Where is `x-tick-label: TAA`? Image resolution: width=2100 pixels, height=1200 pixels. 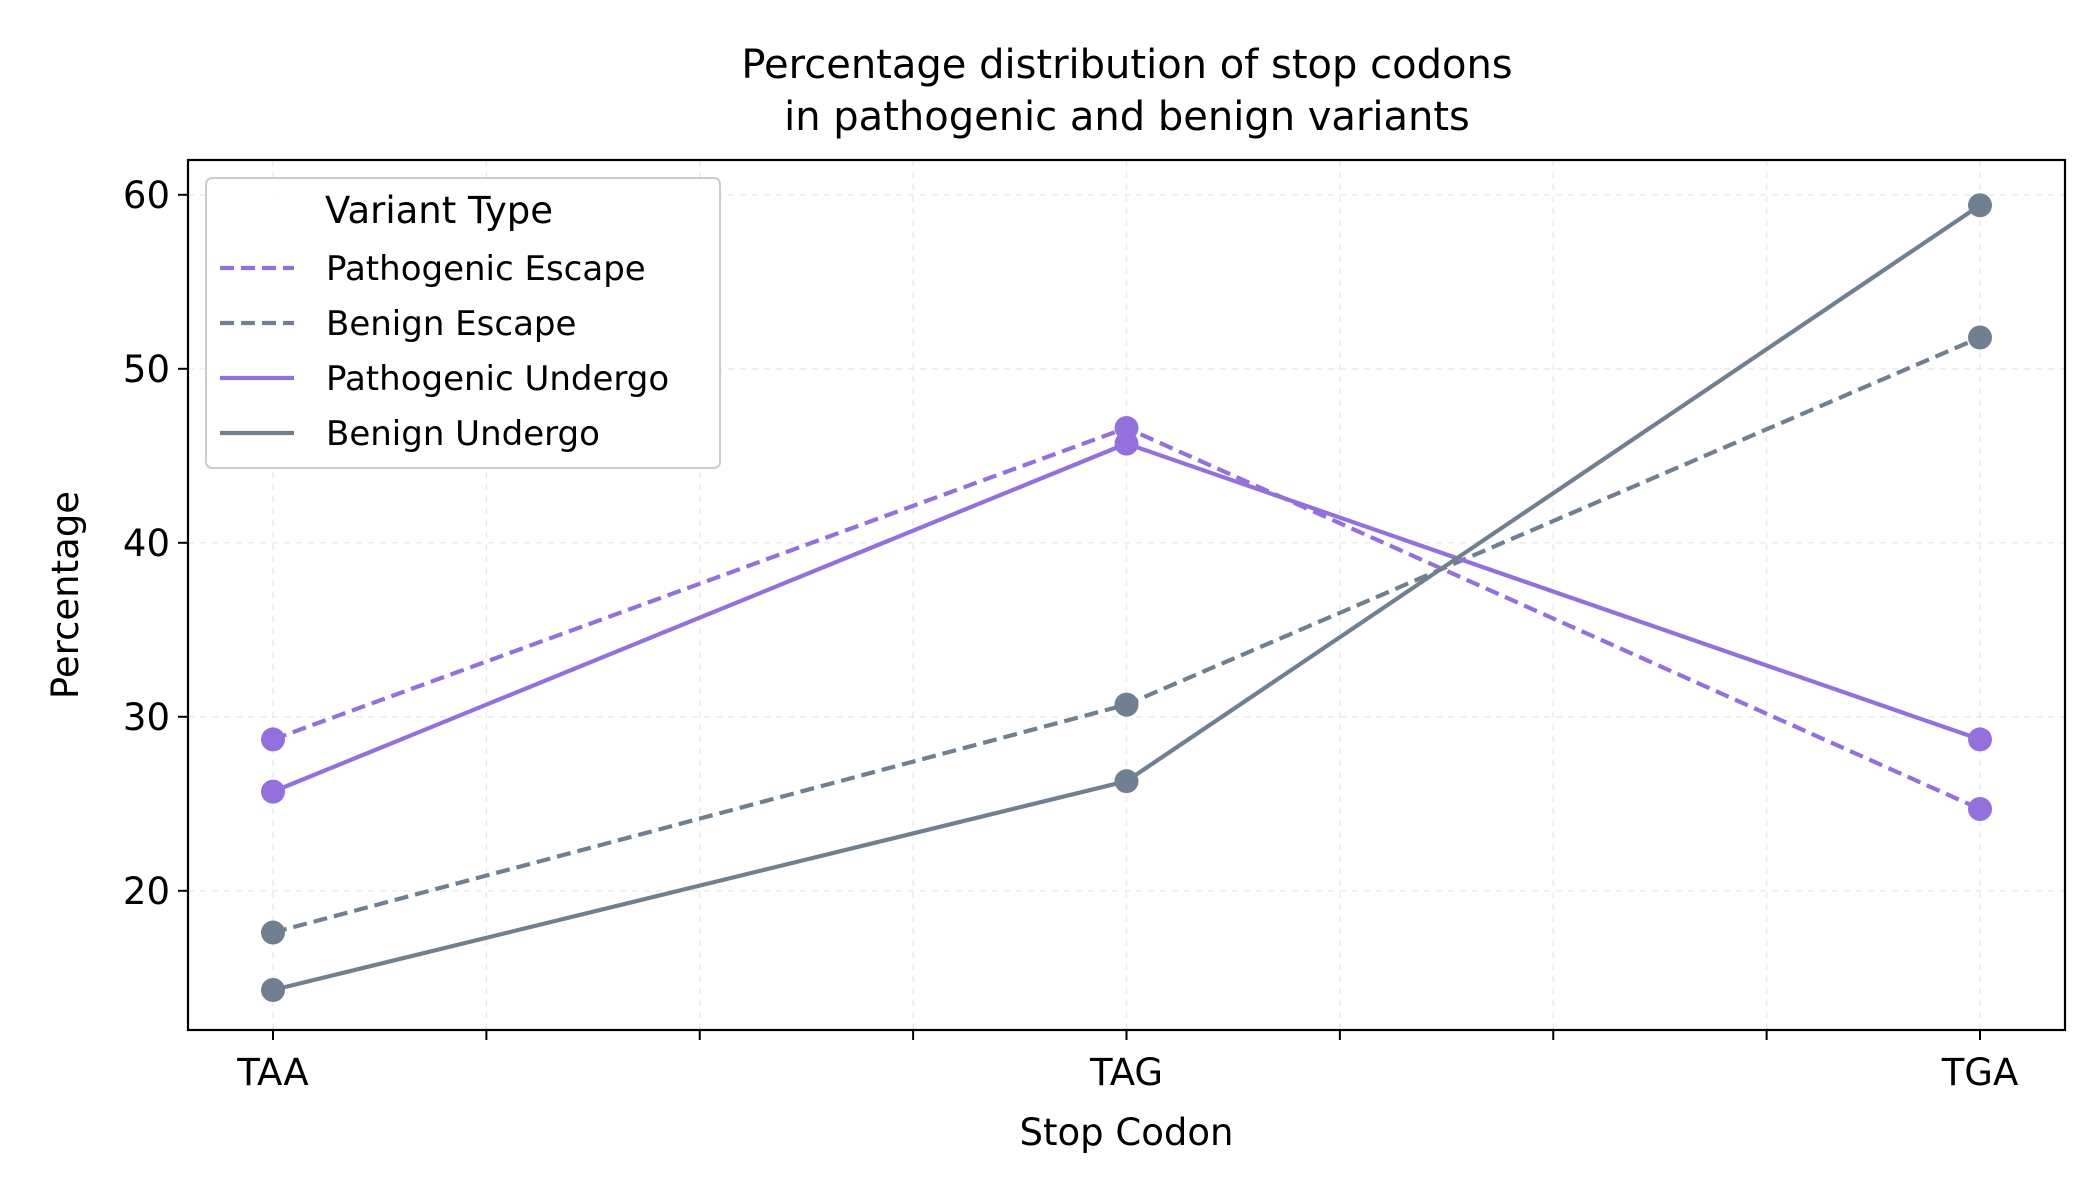
x-tick-label: TAA is located at coordinates (272, 1072).